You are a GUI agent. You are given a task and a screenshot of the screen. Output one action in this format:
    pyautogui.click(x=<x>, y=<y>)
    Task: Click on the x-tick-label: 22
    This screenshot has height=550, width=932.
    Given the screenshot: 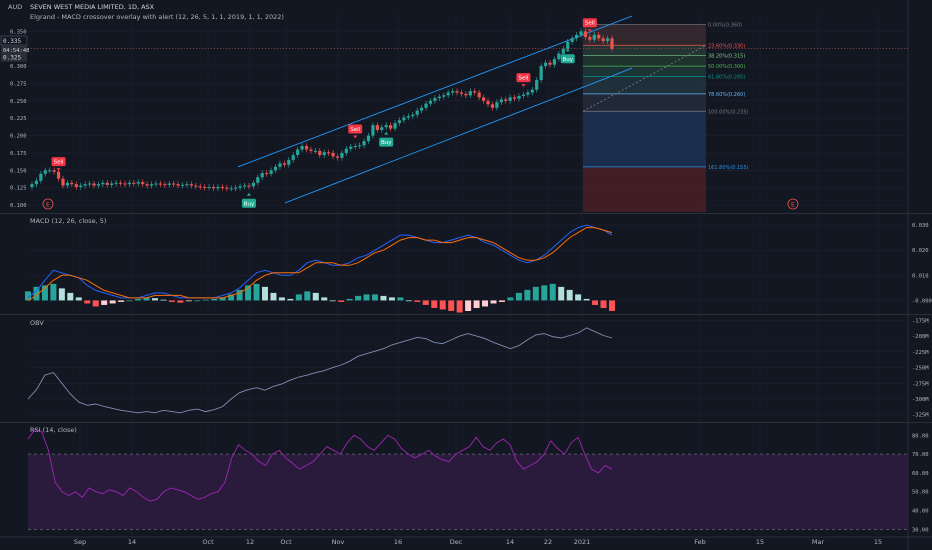 What is the action you would take?
    pyautogui.click(x=548, y=542)
    